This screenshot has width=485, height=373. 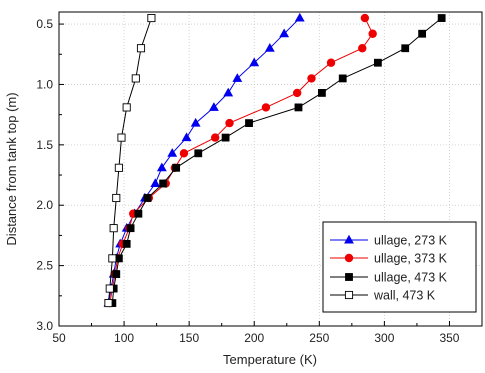 I want to click on y-axis-title: Distance from tank top (m), so click(x=11, y=168).